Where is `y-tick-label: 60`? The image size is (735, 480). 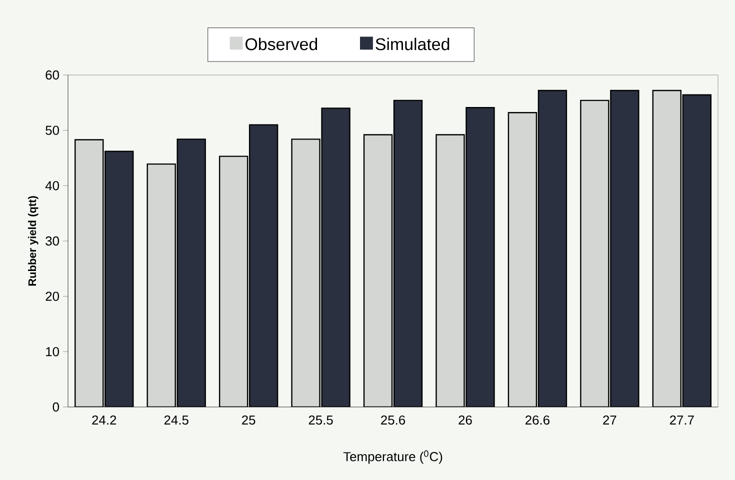 y-tick-label: 60 is located at coordinates (53, 75).